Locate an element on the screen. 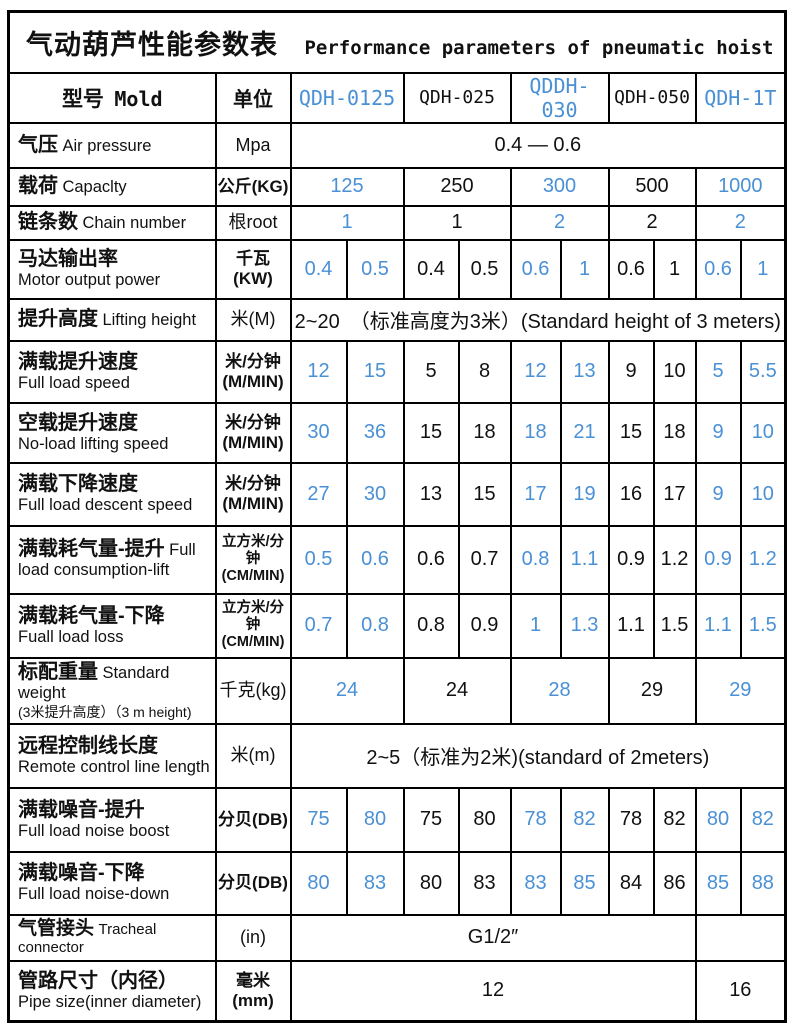 This screenshot has height=1023, width=790. value-cell: 28 is located at coordinates (559, 690).